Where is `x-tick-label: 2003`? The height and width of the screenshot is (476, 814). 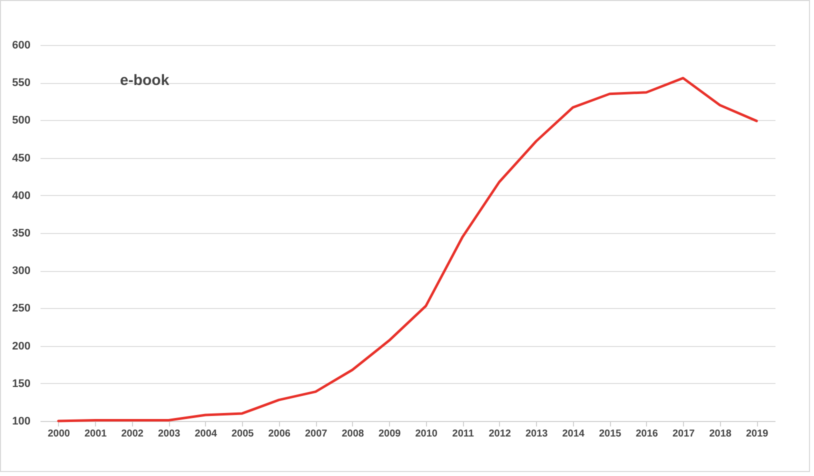 x-tick-label: 2003 is located at coordinates (169, 434).